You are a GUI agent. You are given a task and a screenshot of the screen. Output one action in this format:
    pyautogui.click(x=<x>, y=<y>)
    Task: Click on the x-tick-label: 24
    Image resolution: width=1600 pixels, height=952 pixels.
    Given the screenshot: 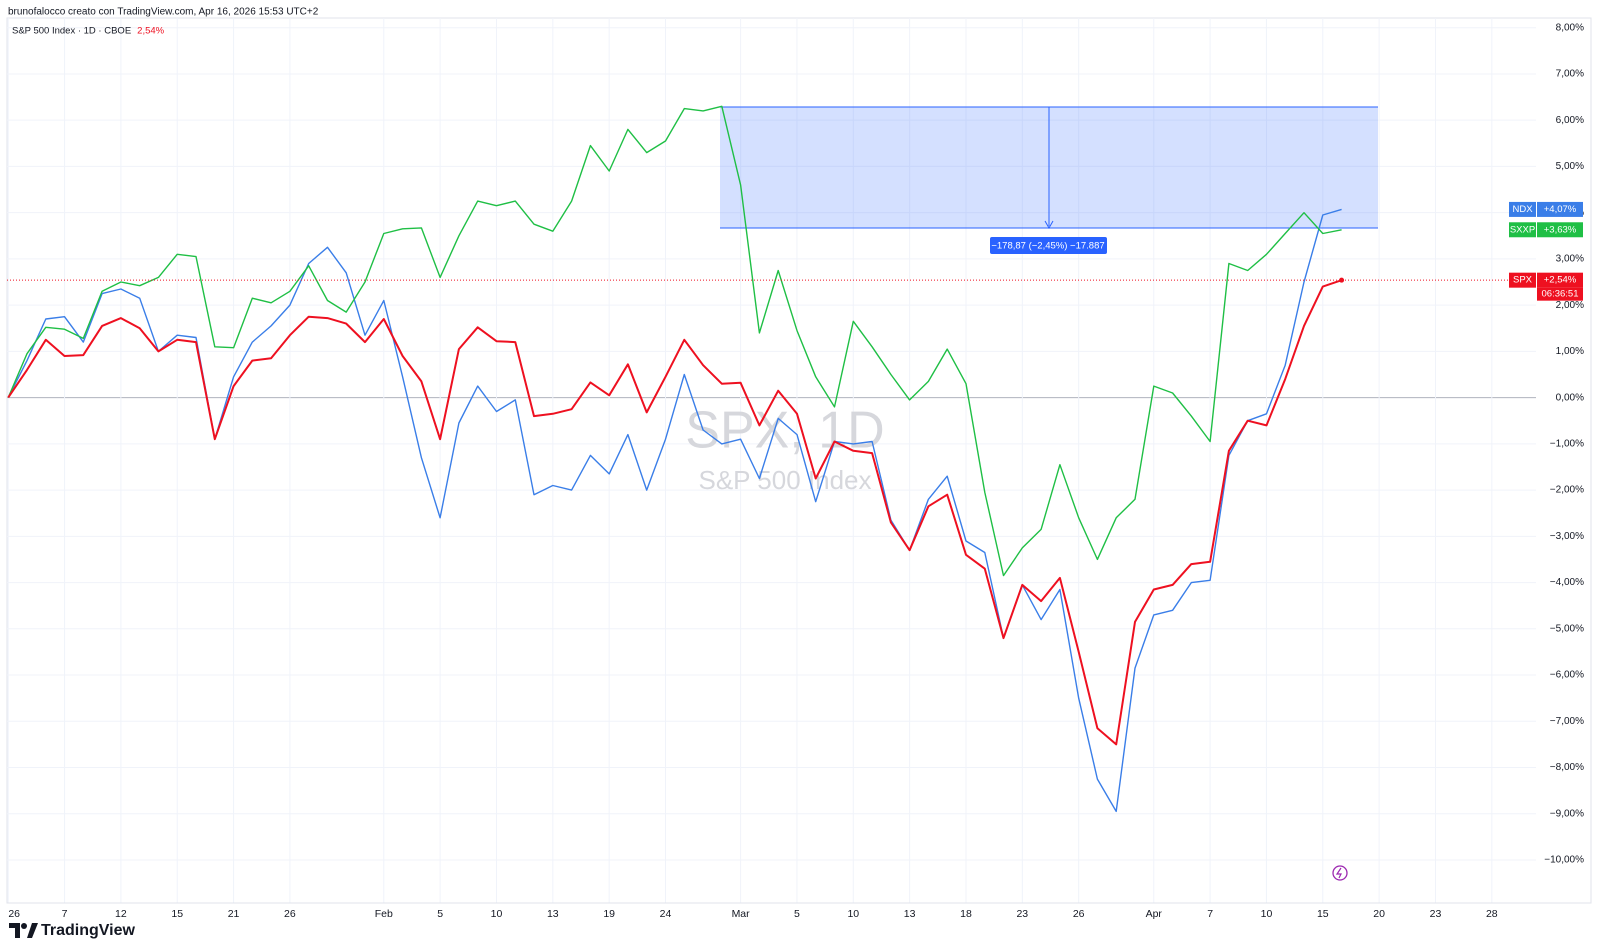 What is the action you would take?
    pyautogui.click(x=666, y=914)
    